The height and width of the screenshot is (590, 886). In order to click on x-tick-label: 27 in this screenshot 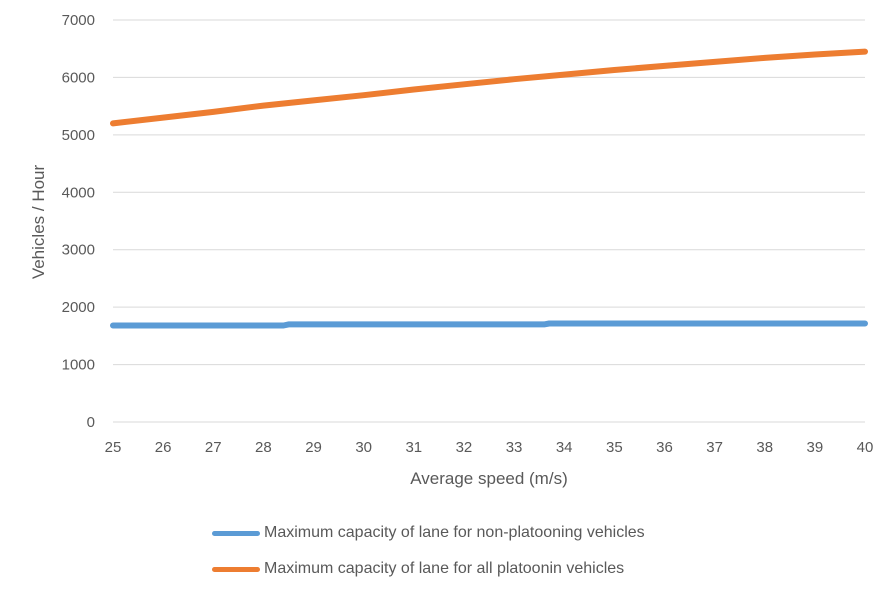, I will do `click(213, 447)`.